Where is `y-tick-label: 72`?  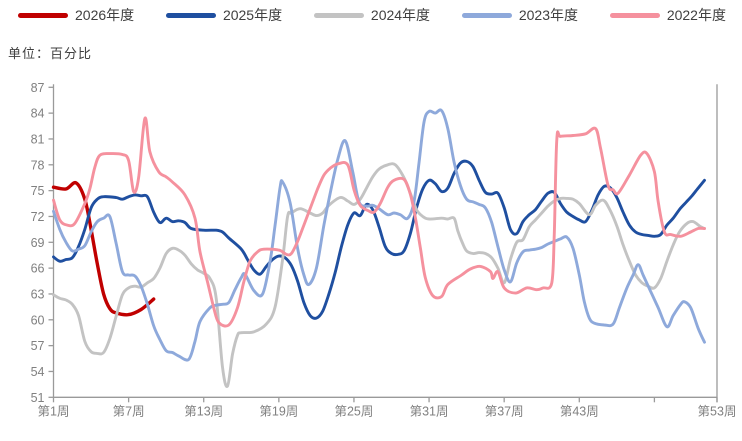 y-tick-label: 72 is located at coordinates (38, 217).